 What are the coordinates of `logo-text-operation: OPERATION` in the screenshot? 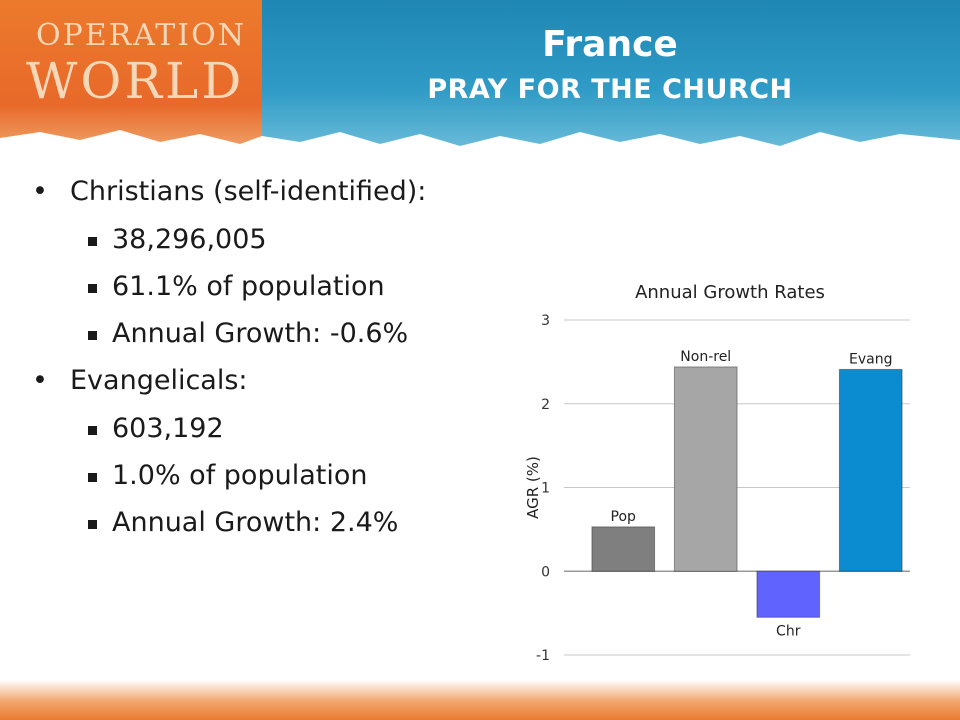 It's located at (141, 35).